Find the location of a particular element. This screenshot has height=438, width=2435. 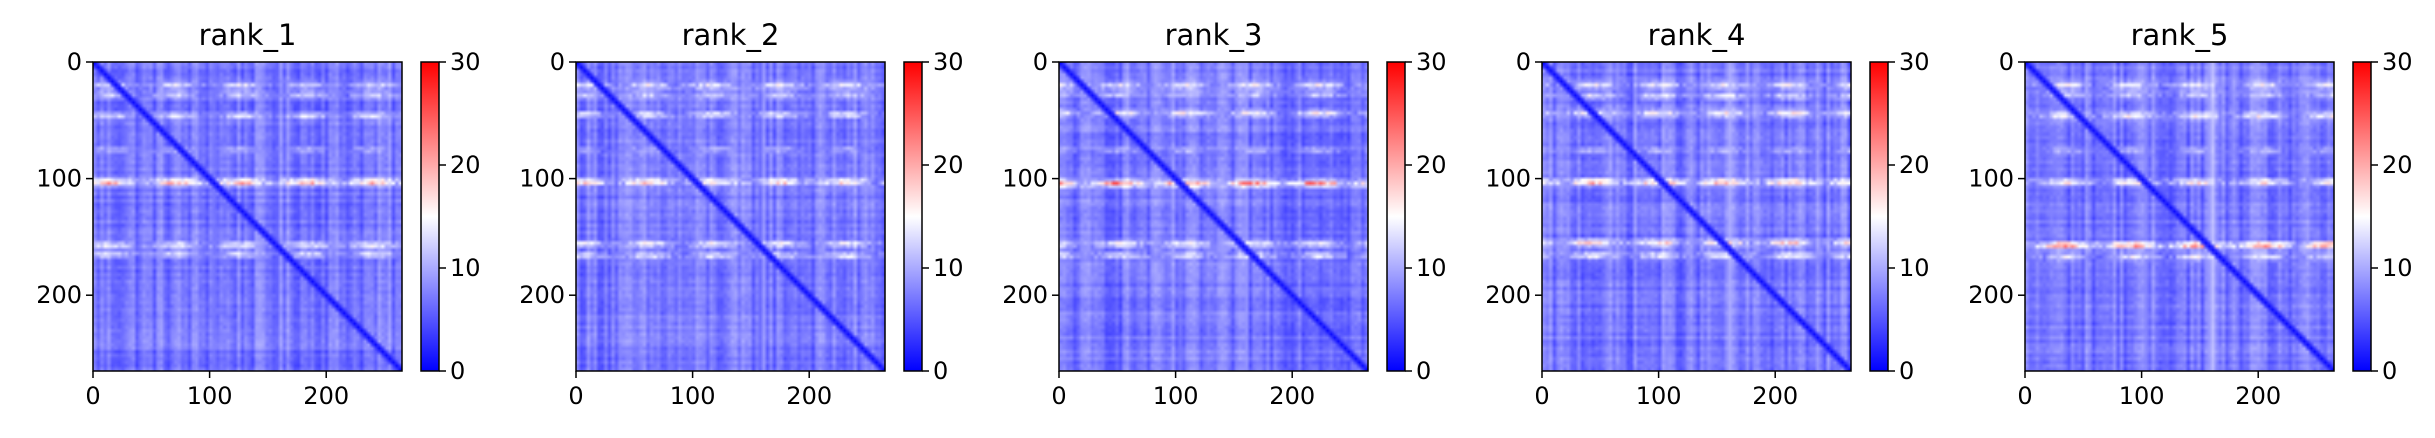

panel-title: rank_5 is located at coordinates (2180, 35).